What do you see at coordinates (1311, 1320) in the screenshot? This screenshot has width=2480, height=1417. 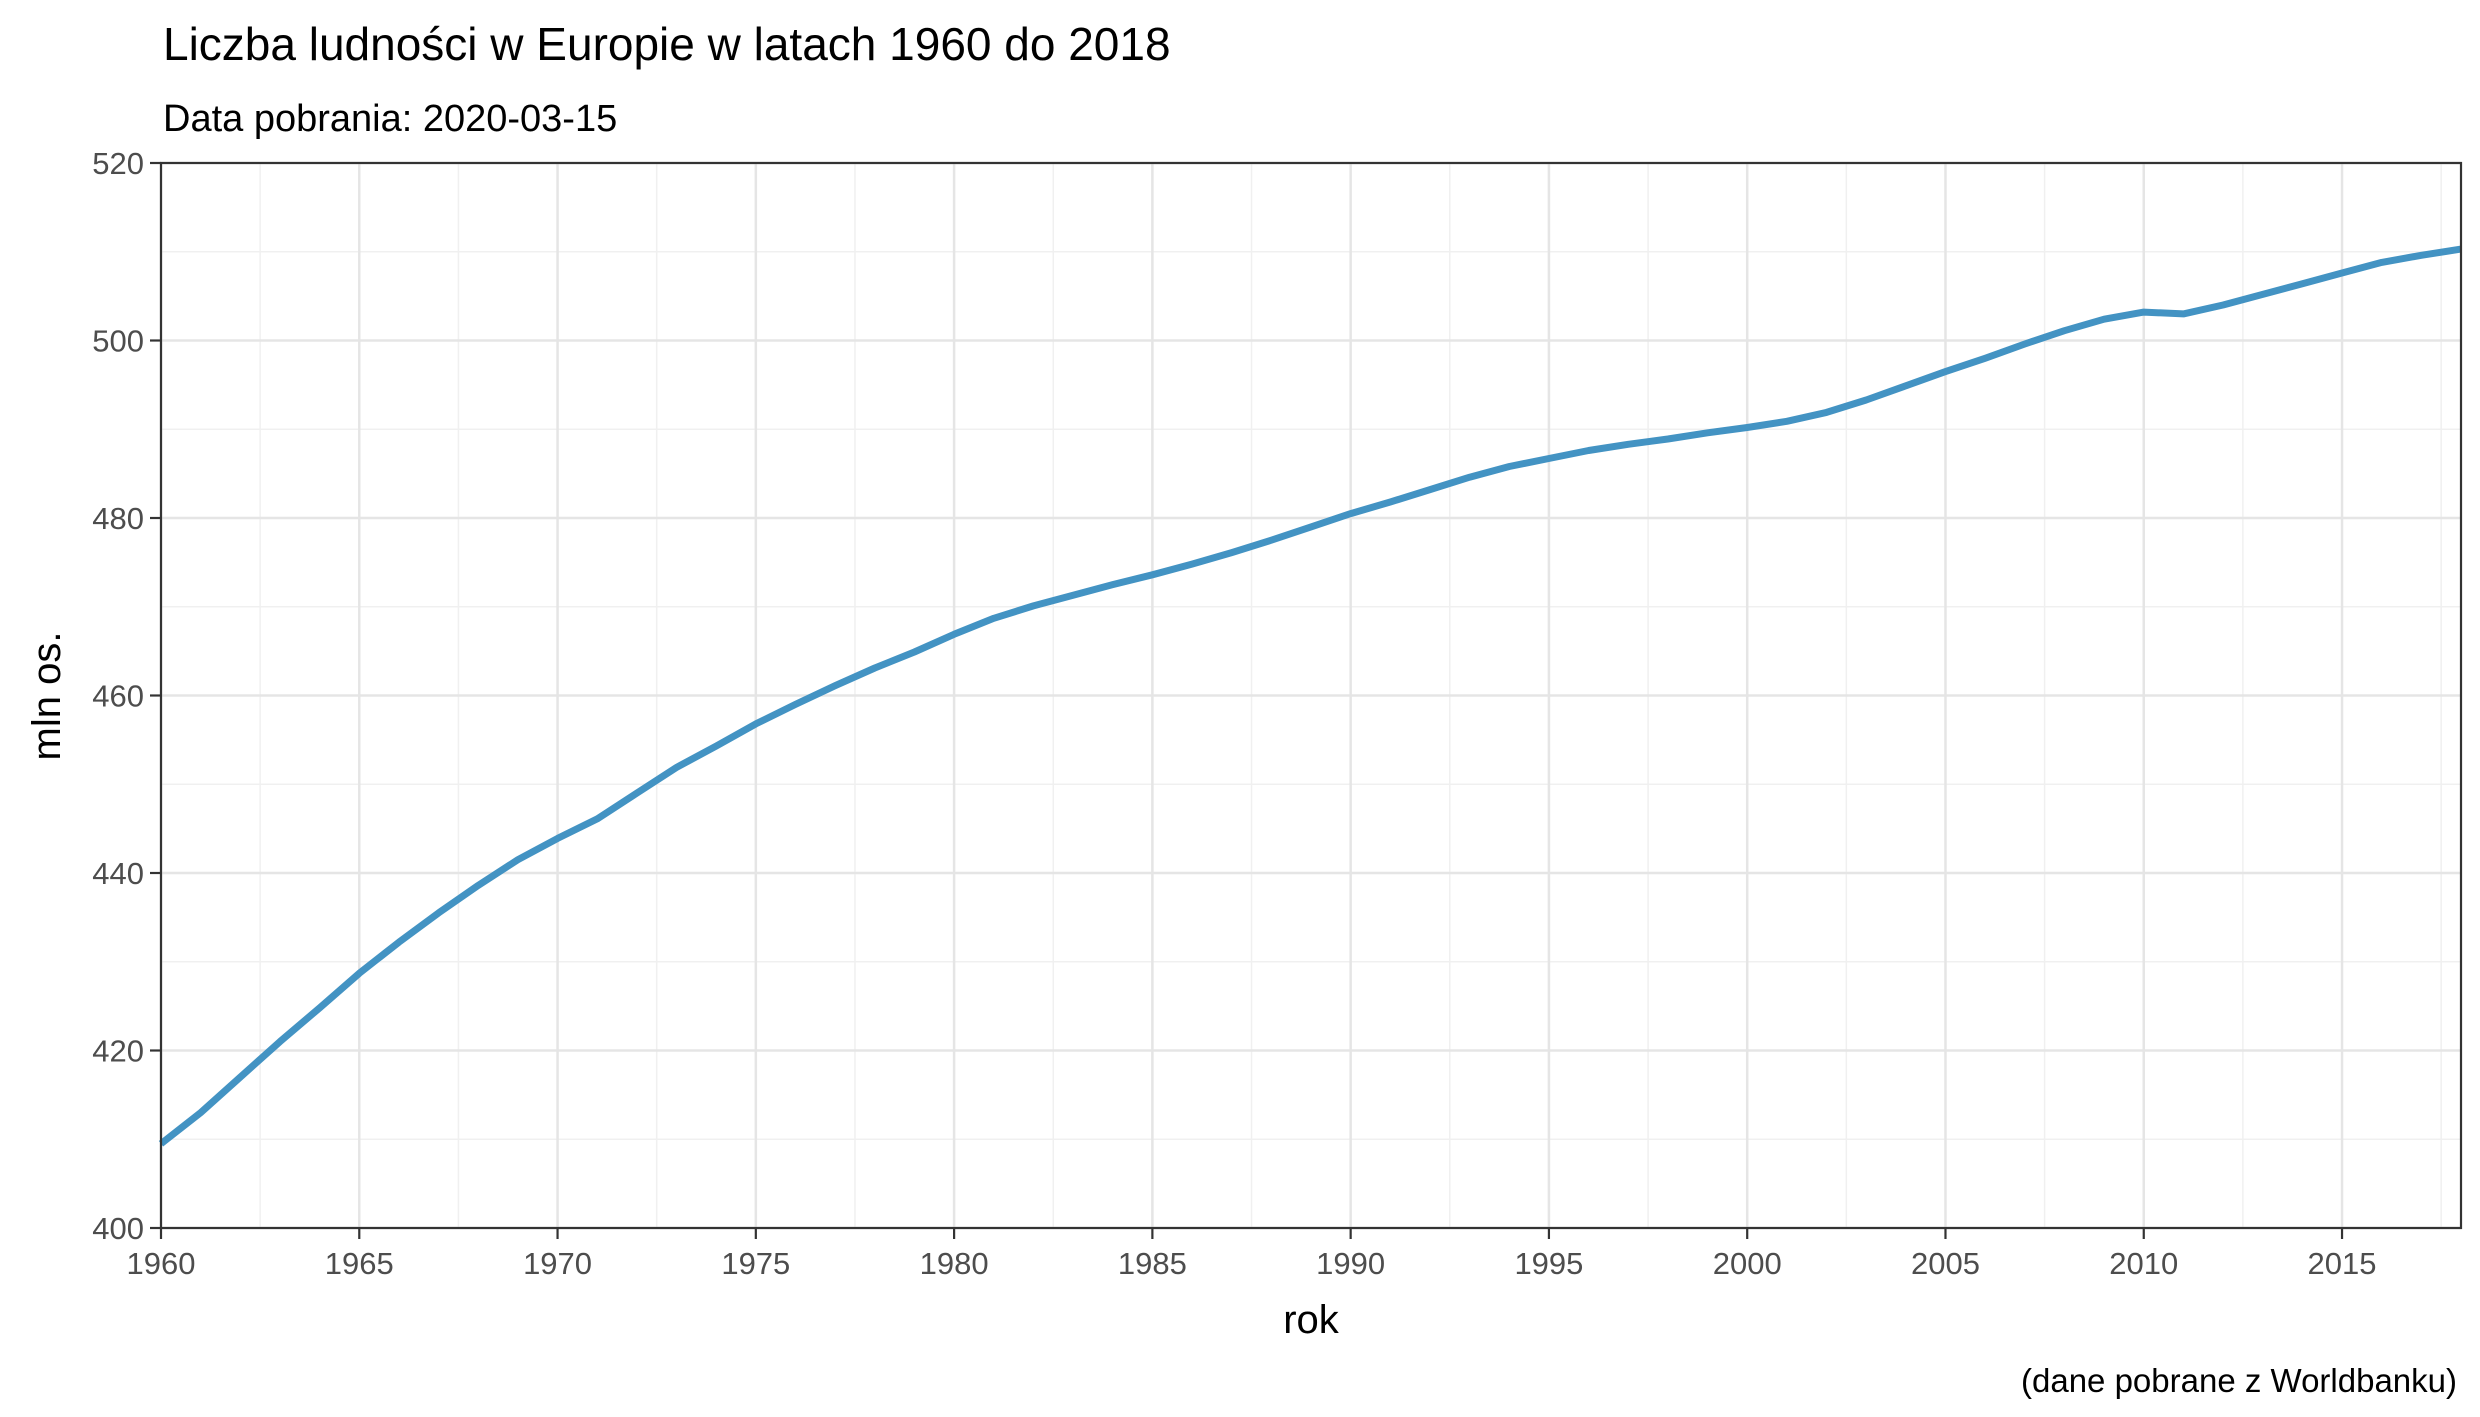 I see `x-axis-title: rok` at bounding box center [1311, 1320].